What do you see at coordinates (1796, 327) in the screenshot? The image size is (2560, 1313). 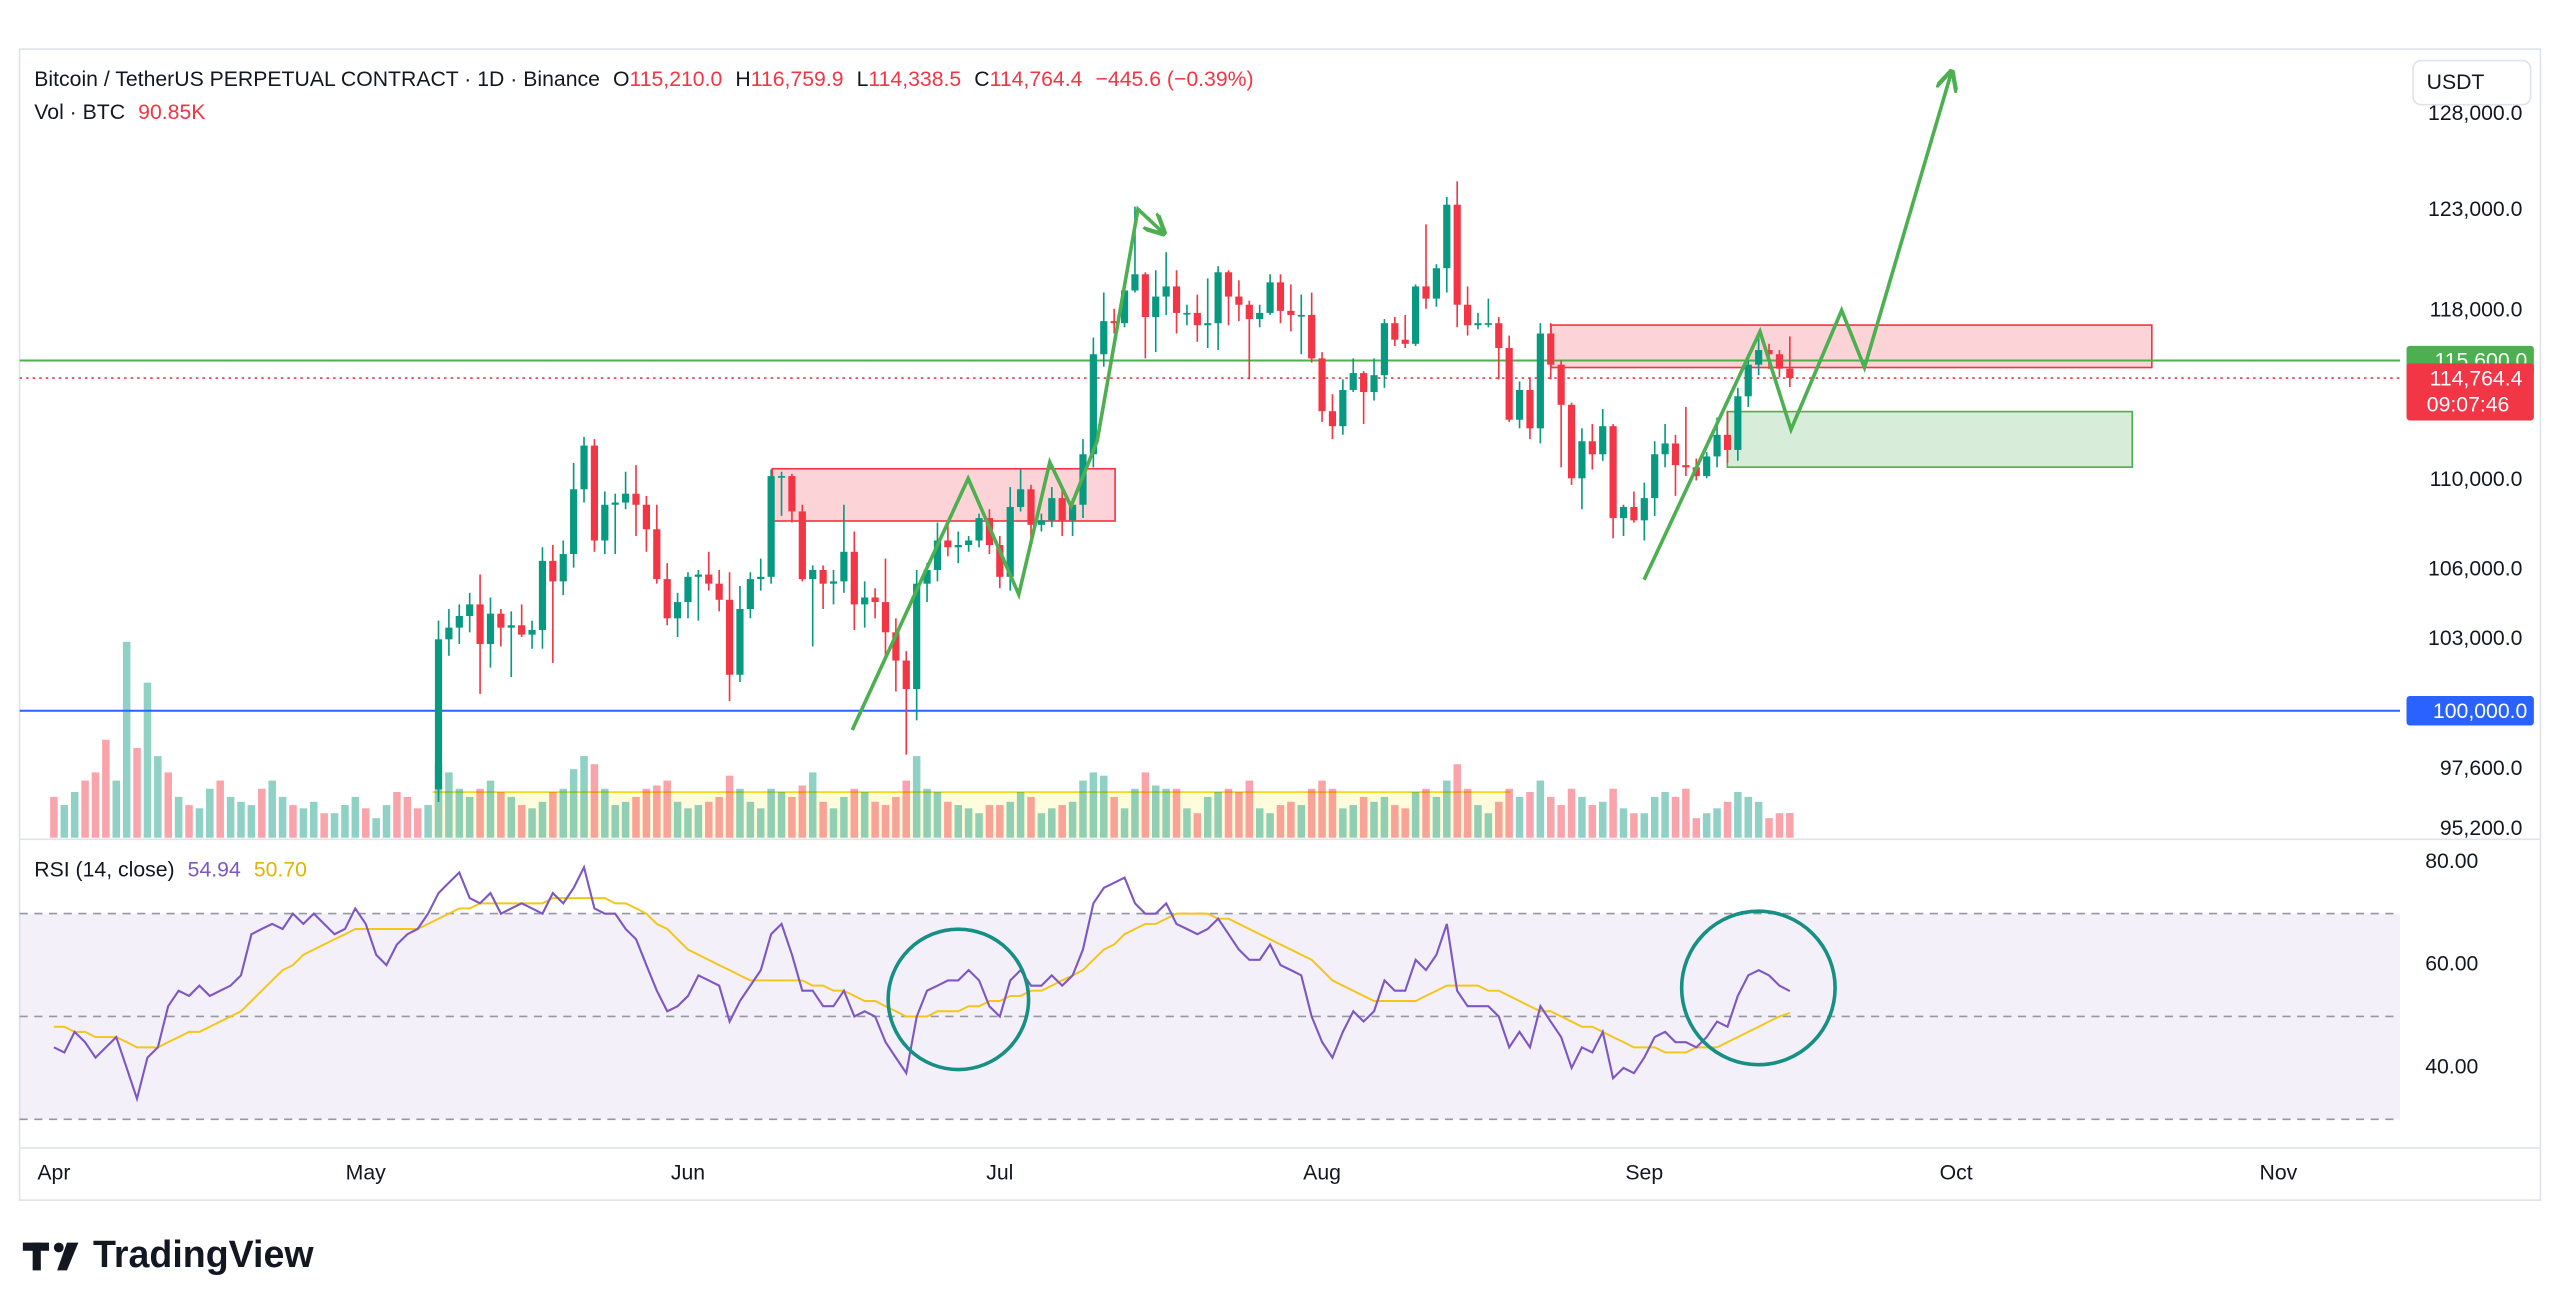 I see `projection-arrow` at bounding box center [1796, 327].